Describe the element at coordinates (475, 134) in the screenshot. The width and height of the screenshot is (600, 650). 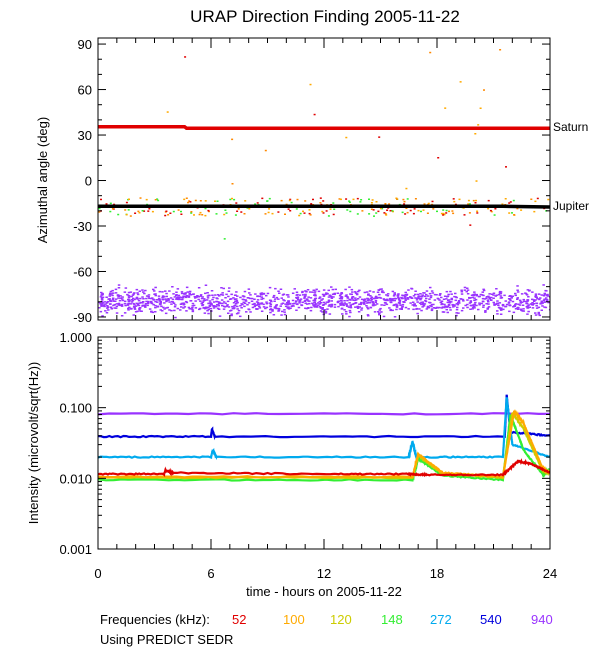
I see `azimuth-outlier-point` at that location.